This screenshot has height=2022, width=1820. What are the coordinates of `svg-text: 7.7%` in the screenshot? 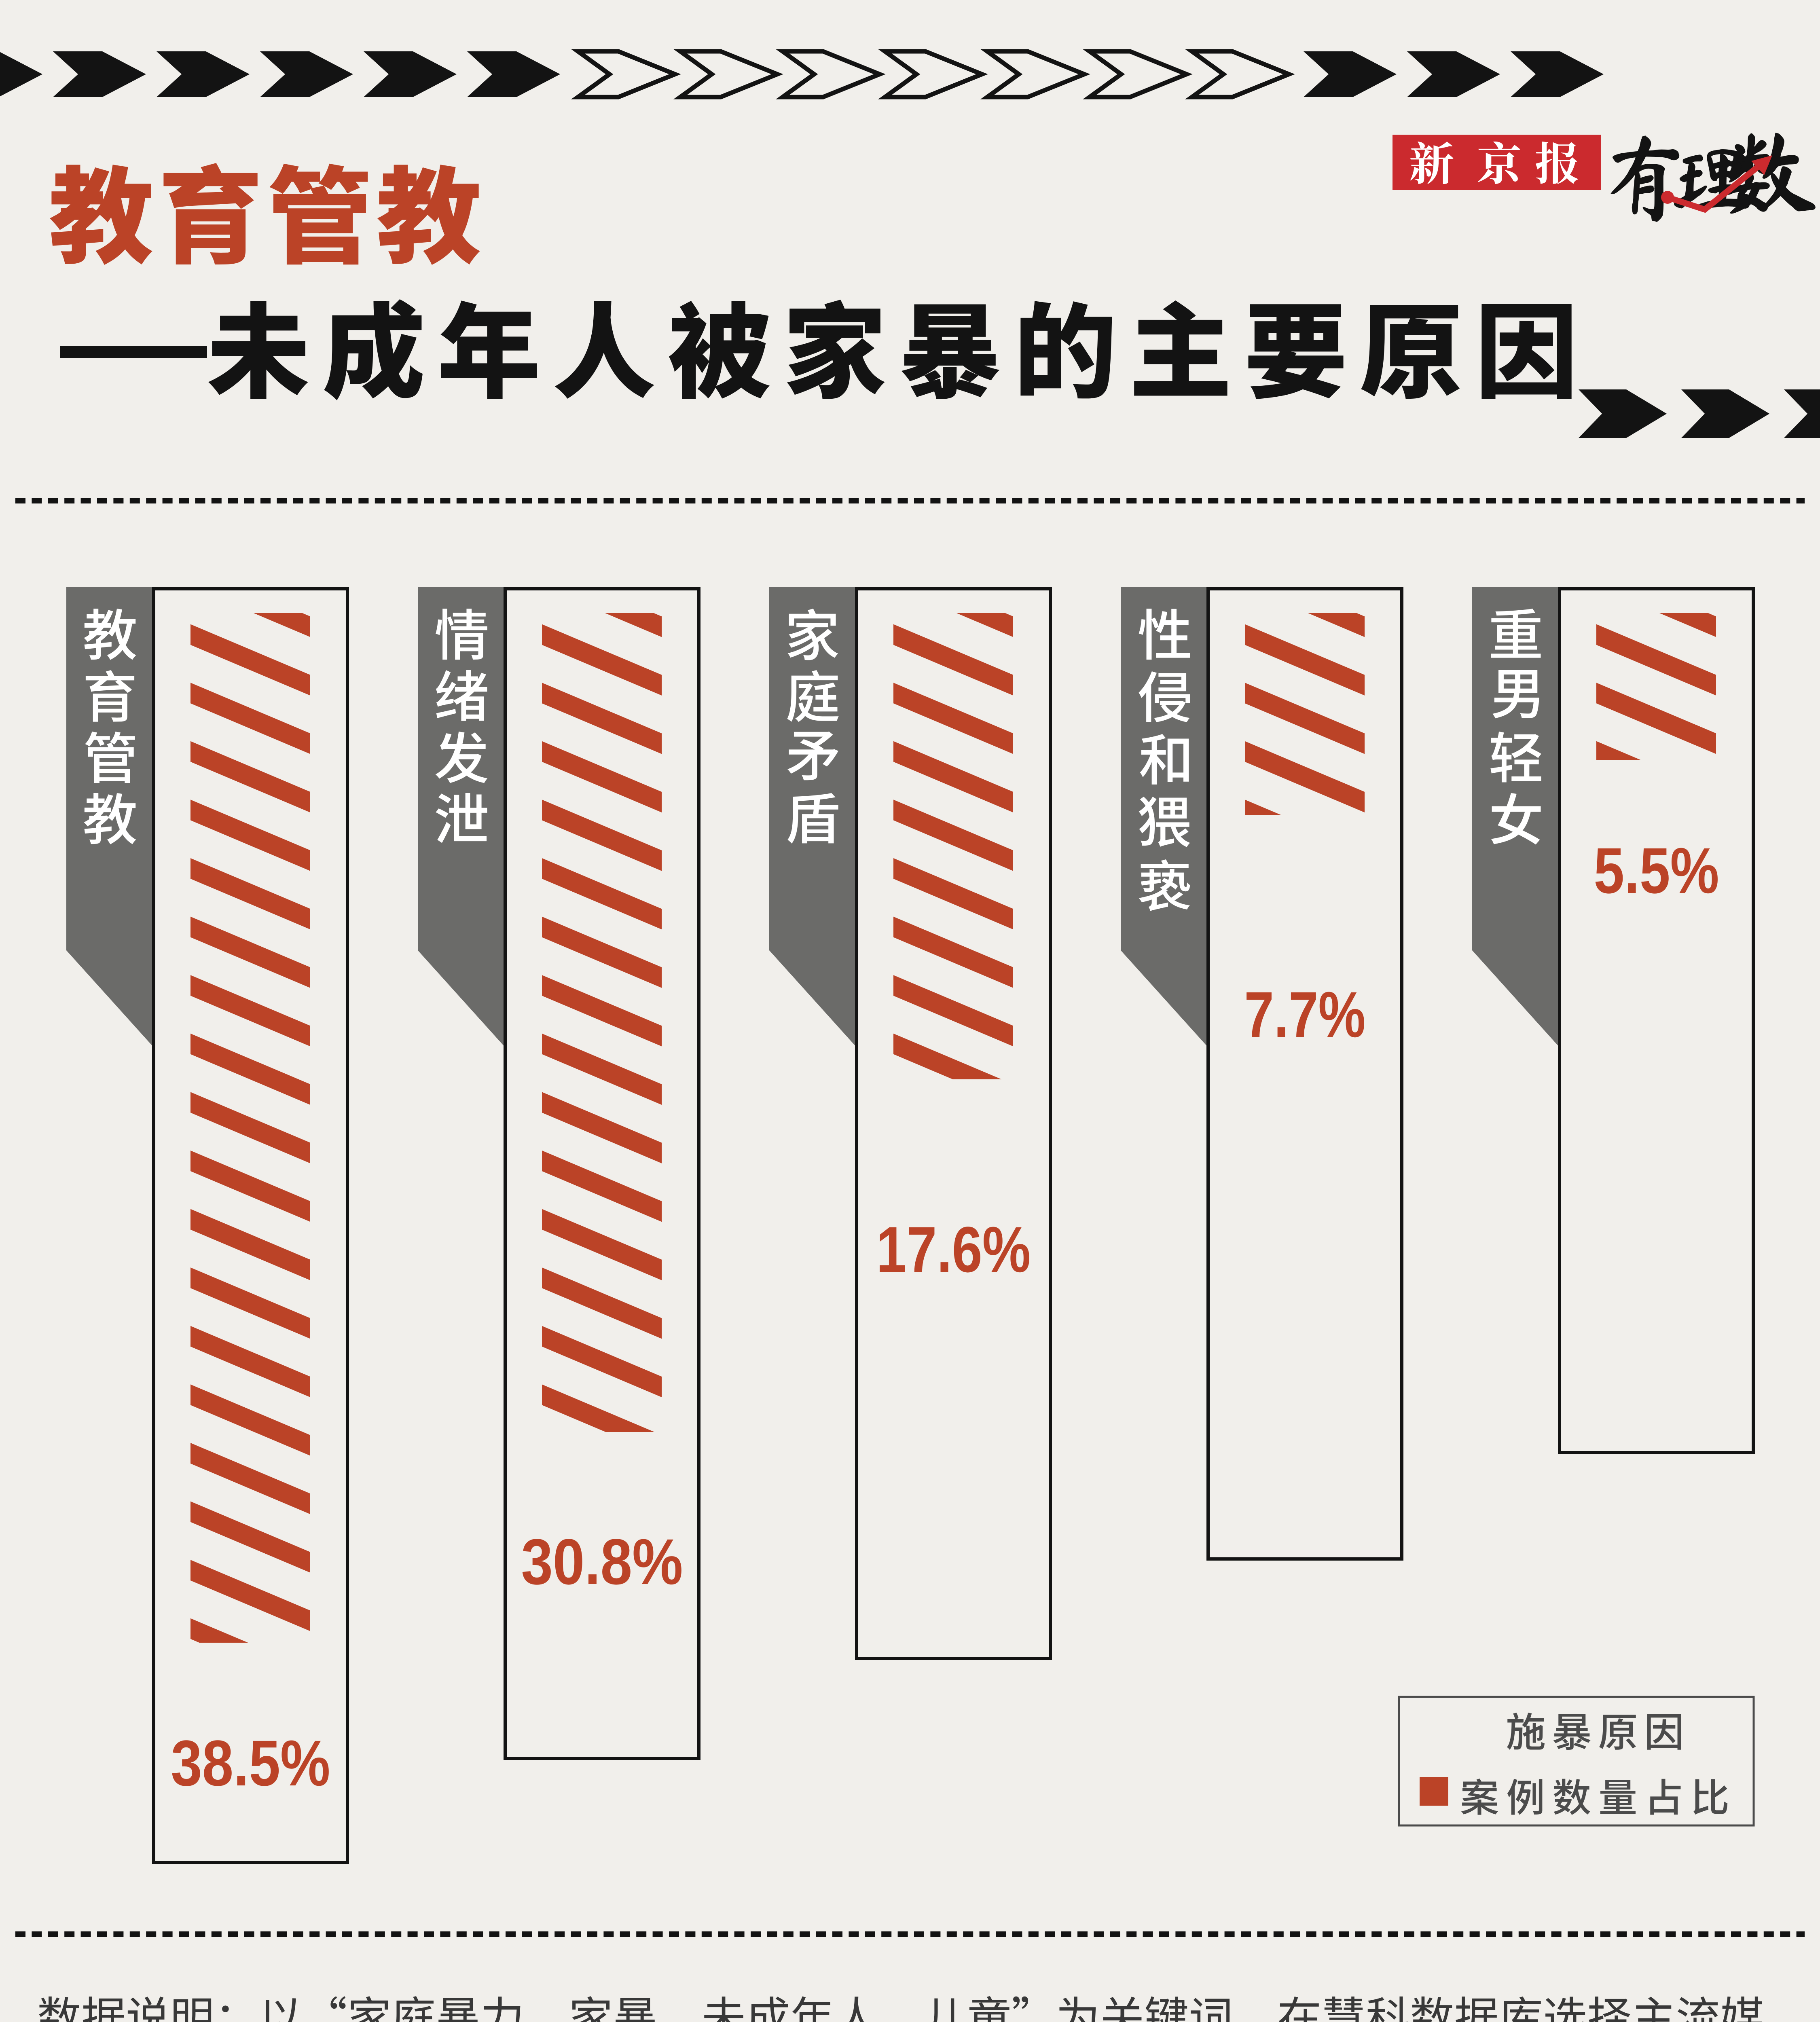 It's located at (1305, 1014).